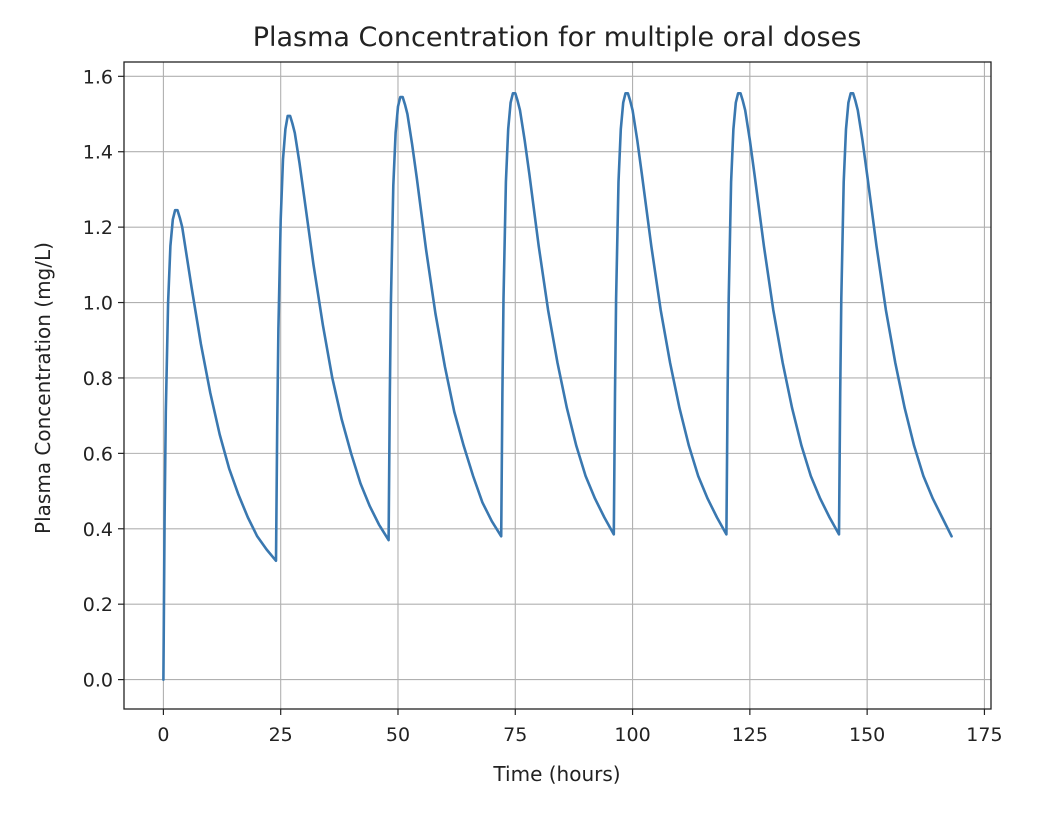  What do you see at coordinates (163, 735) in the screenshot?
I see `x-tick-label: 0` at bounding box center [163, 735].